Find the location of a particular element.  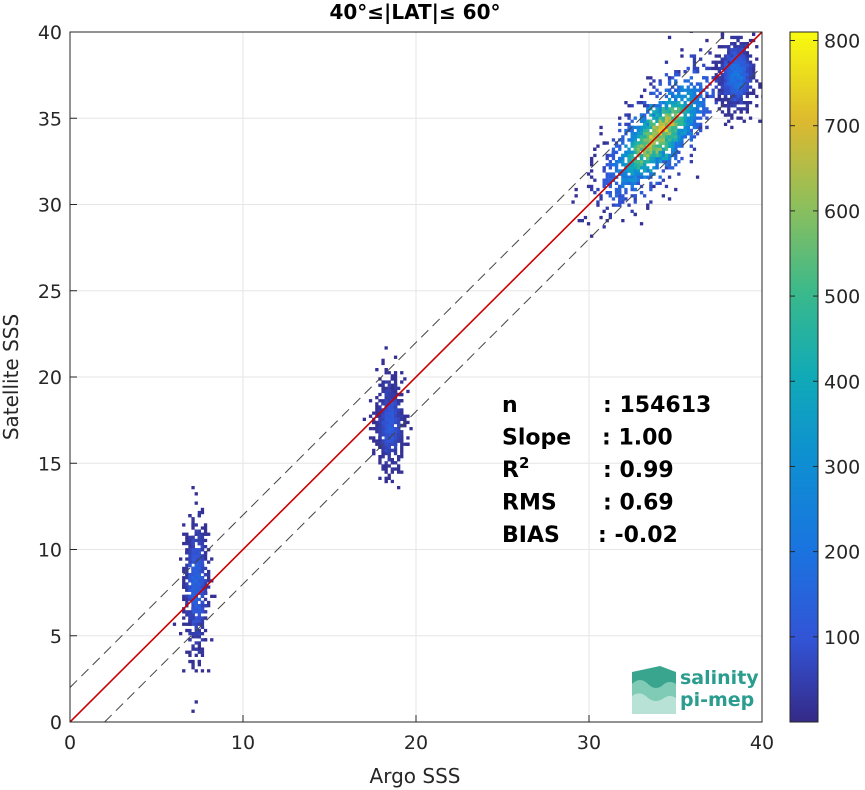

stat-superscript: 2 is located at coordinates (524, 463).